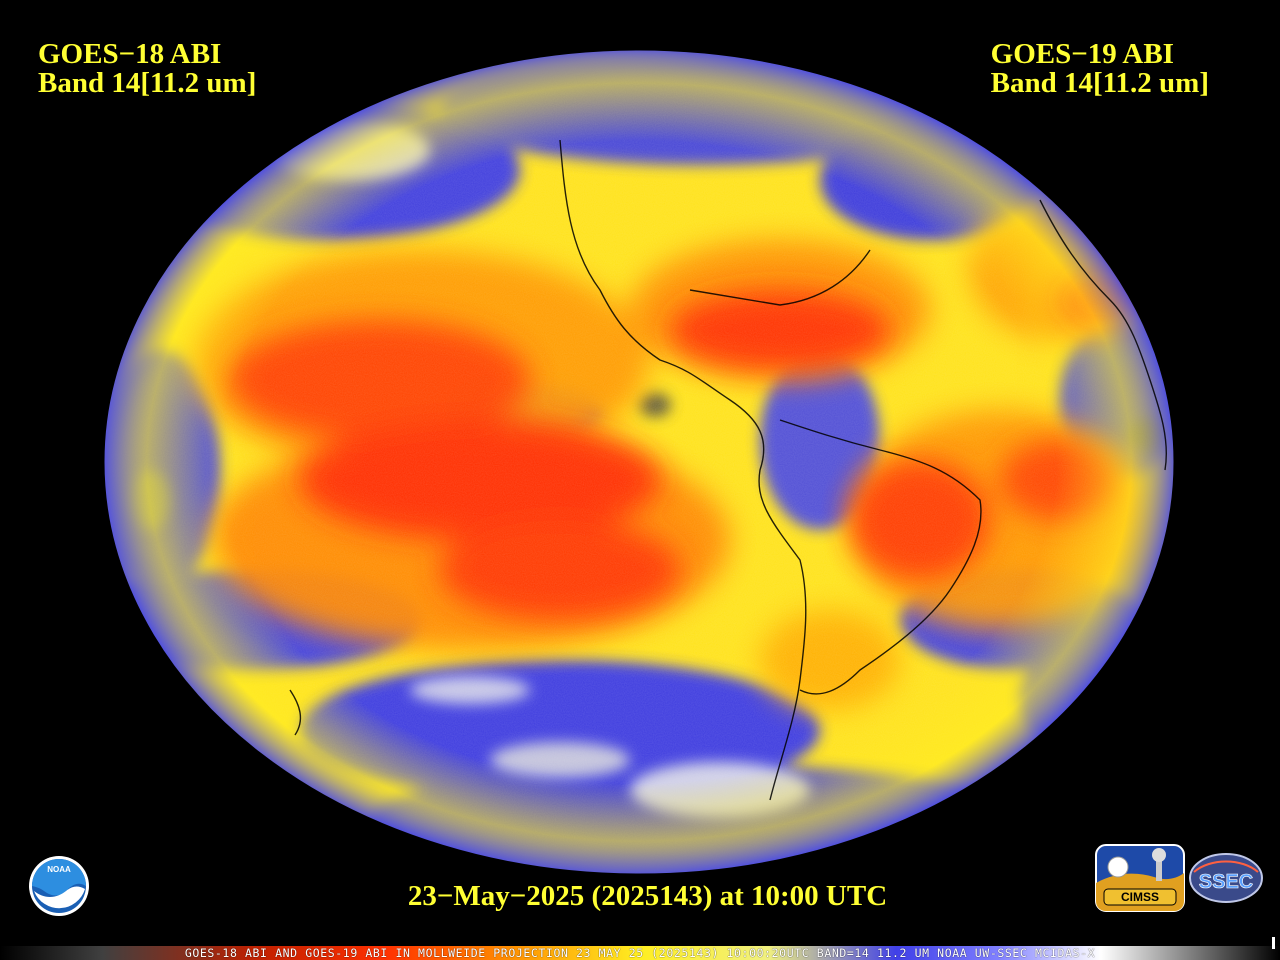 Image resolution: width=1280 pixels, height=960 pixels. I want to click on right-band-name: Band 14[11.2 um], so click(1099, 83).